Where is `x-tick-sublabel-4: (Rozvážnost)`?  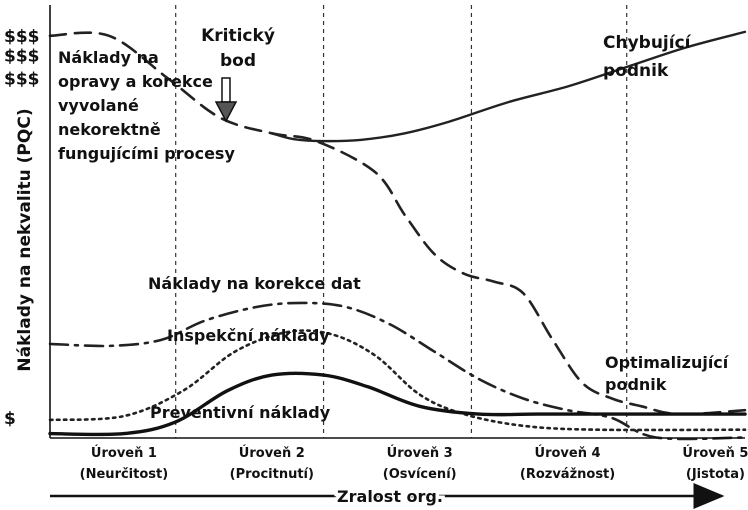 x-tick-sublabel-4: (Rozvážnost) is located at coordinates (567, 474).